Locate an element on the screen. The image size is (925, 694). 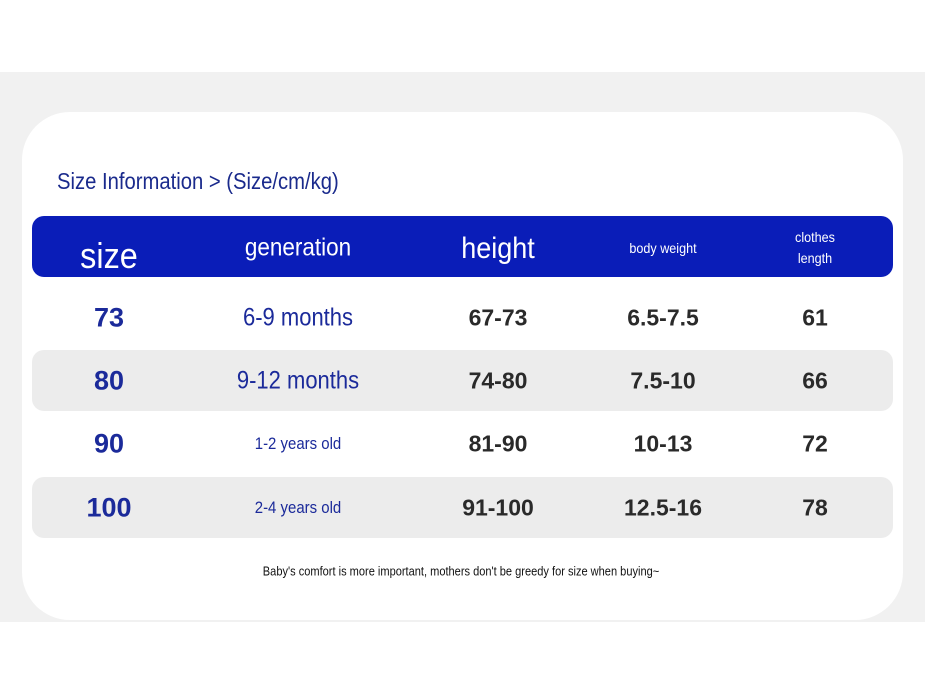
header-bar is located at coordinates (462, 246).